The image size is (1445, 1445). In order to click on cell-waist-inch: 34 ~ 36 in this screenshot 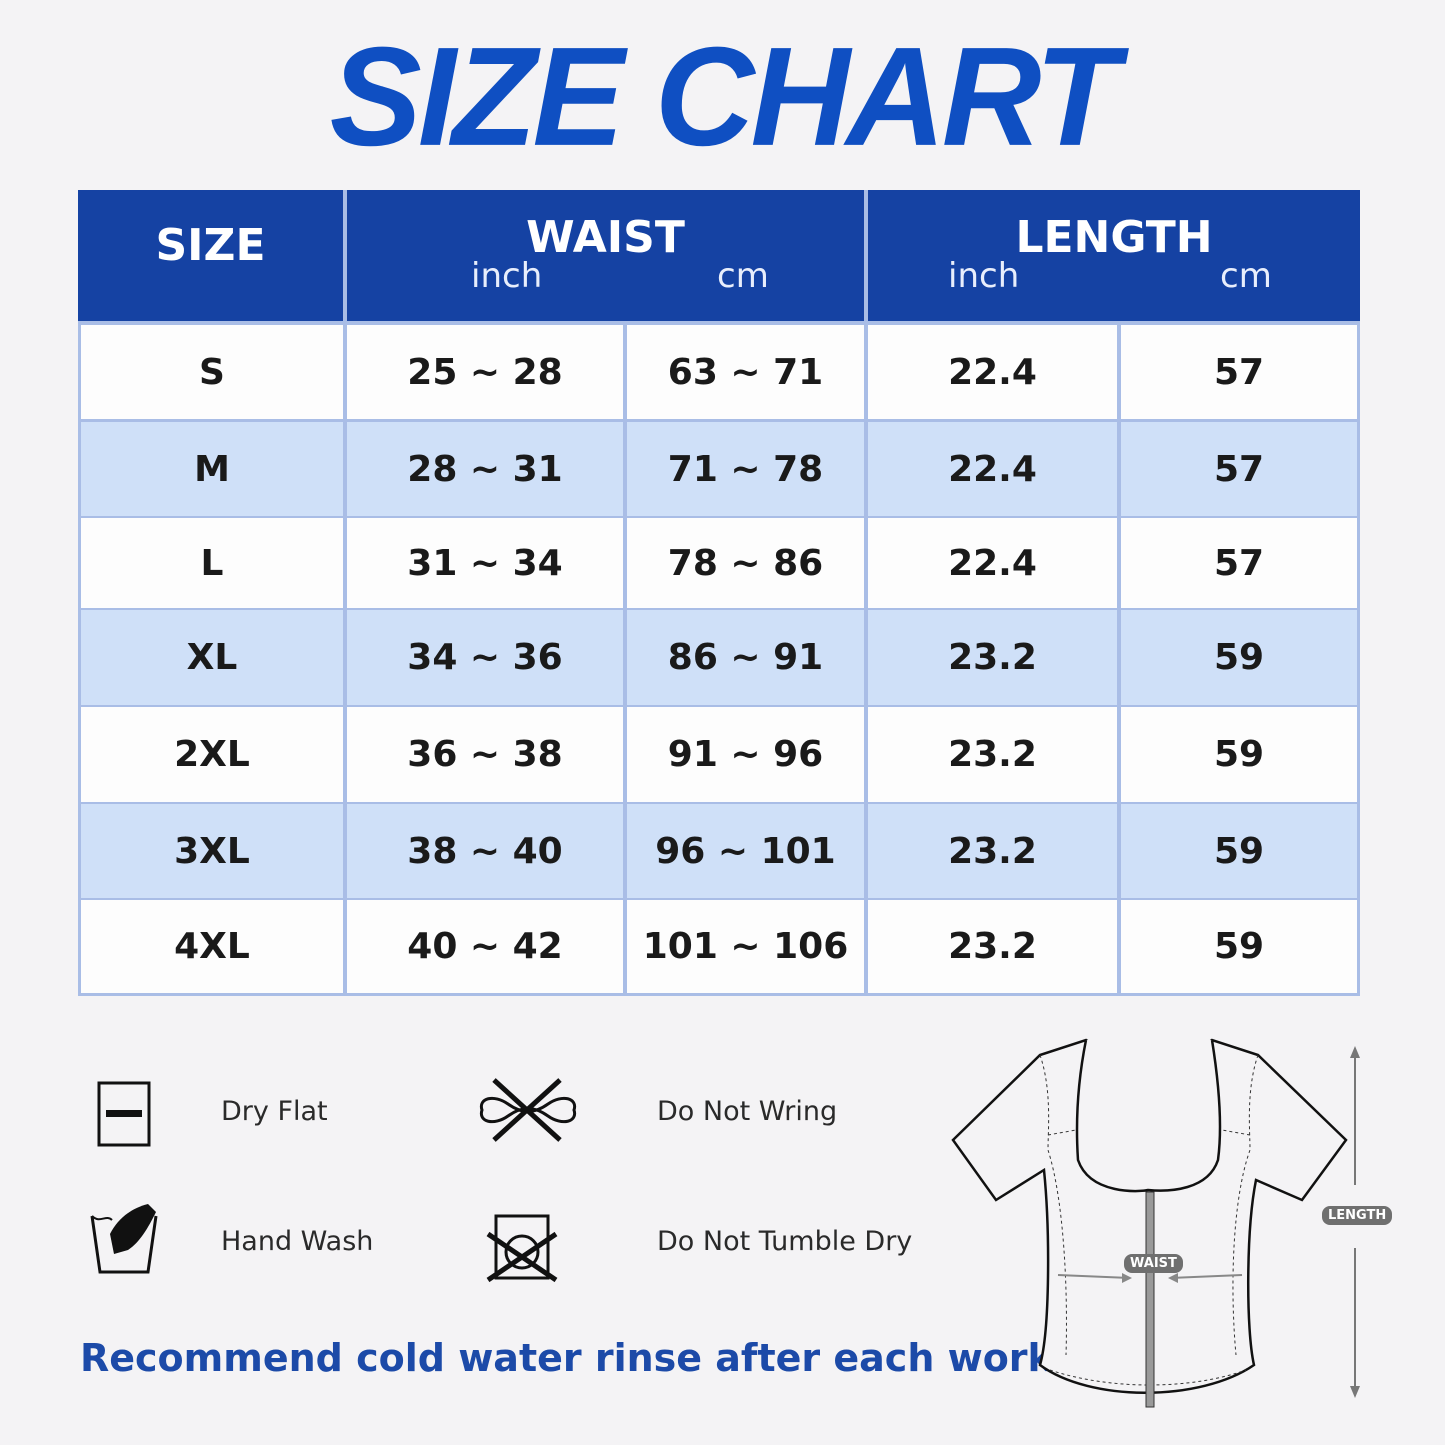, I will do `click(485, 657)`.